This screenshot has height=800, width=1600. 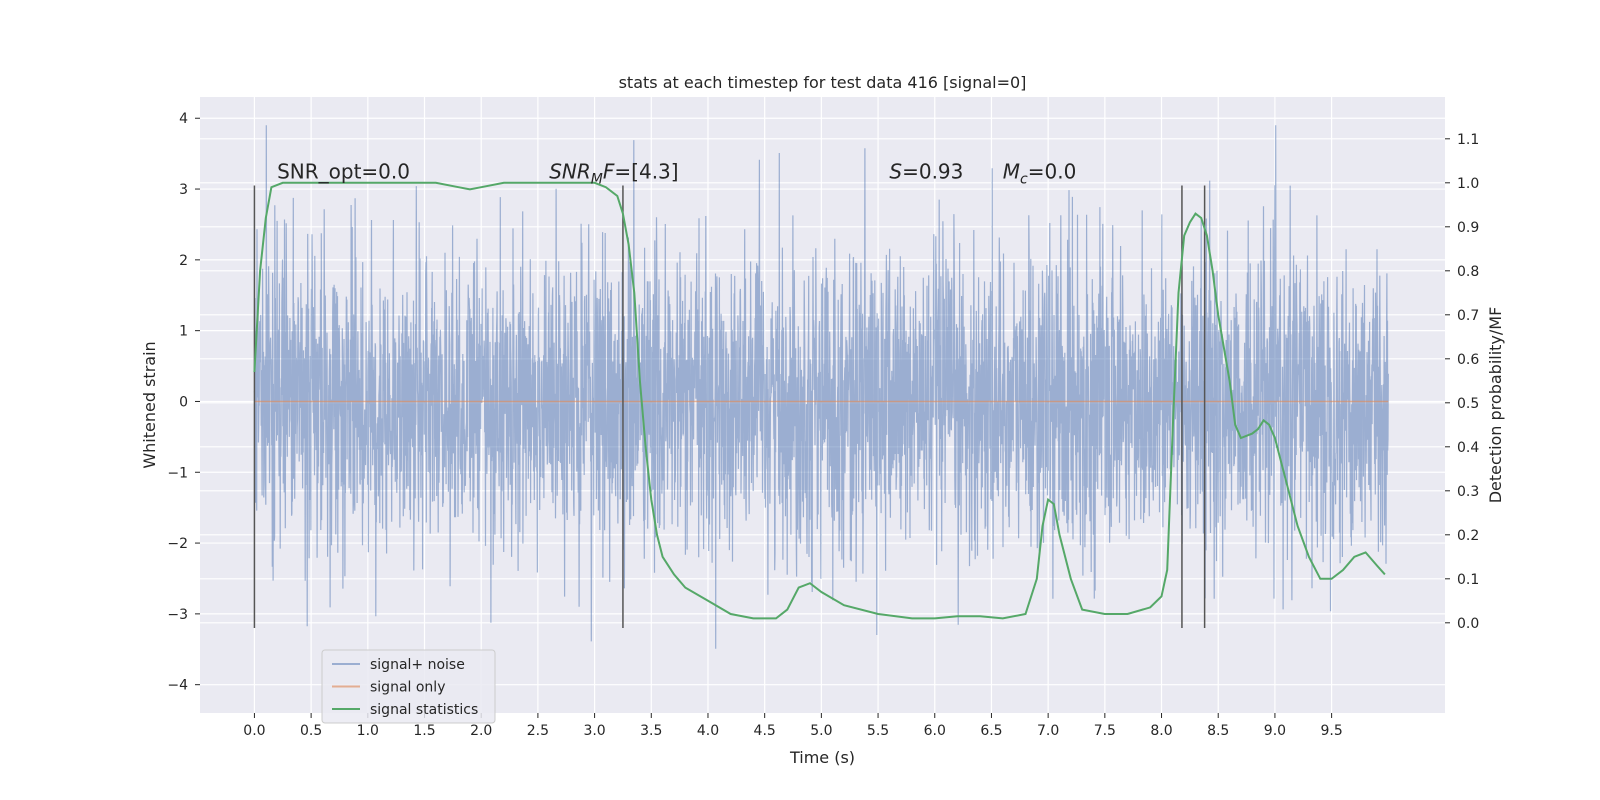 What do you see at coordinates (177, 473) in the screenshot?
I see `y-tick-label: −1` at bounding box center [177, 473].